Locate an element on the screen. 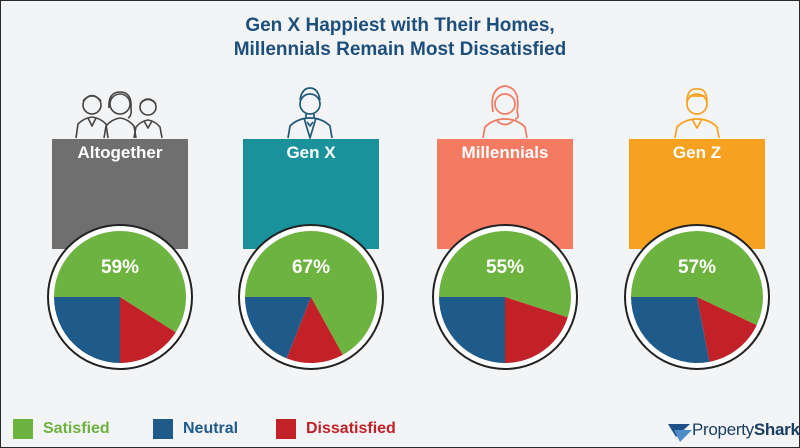 This screenshot has height=448, width=800. pct-label-gen-z: 57% is located at coordinates (697, 267).